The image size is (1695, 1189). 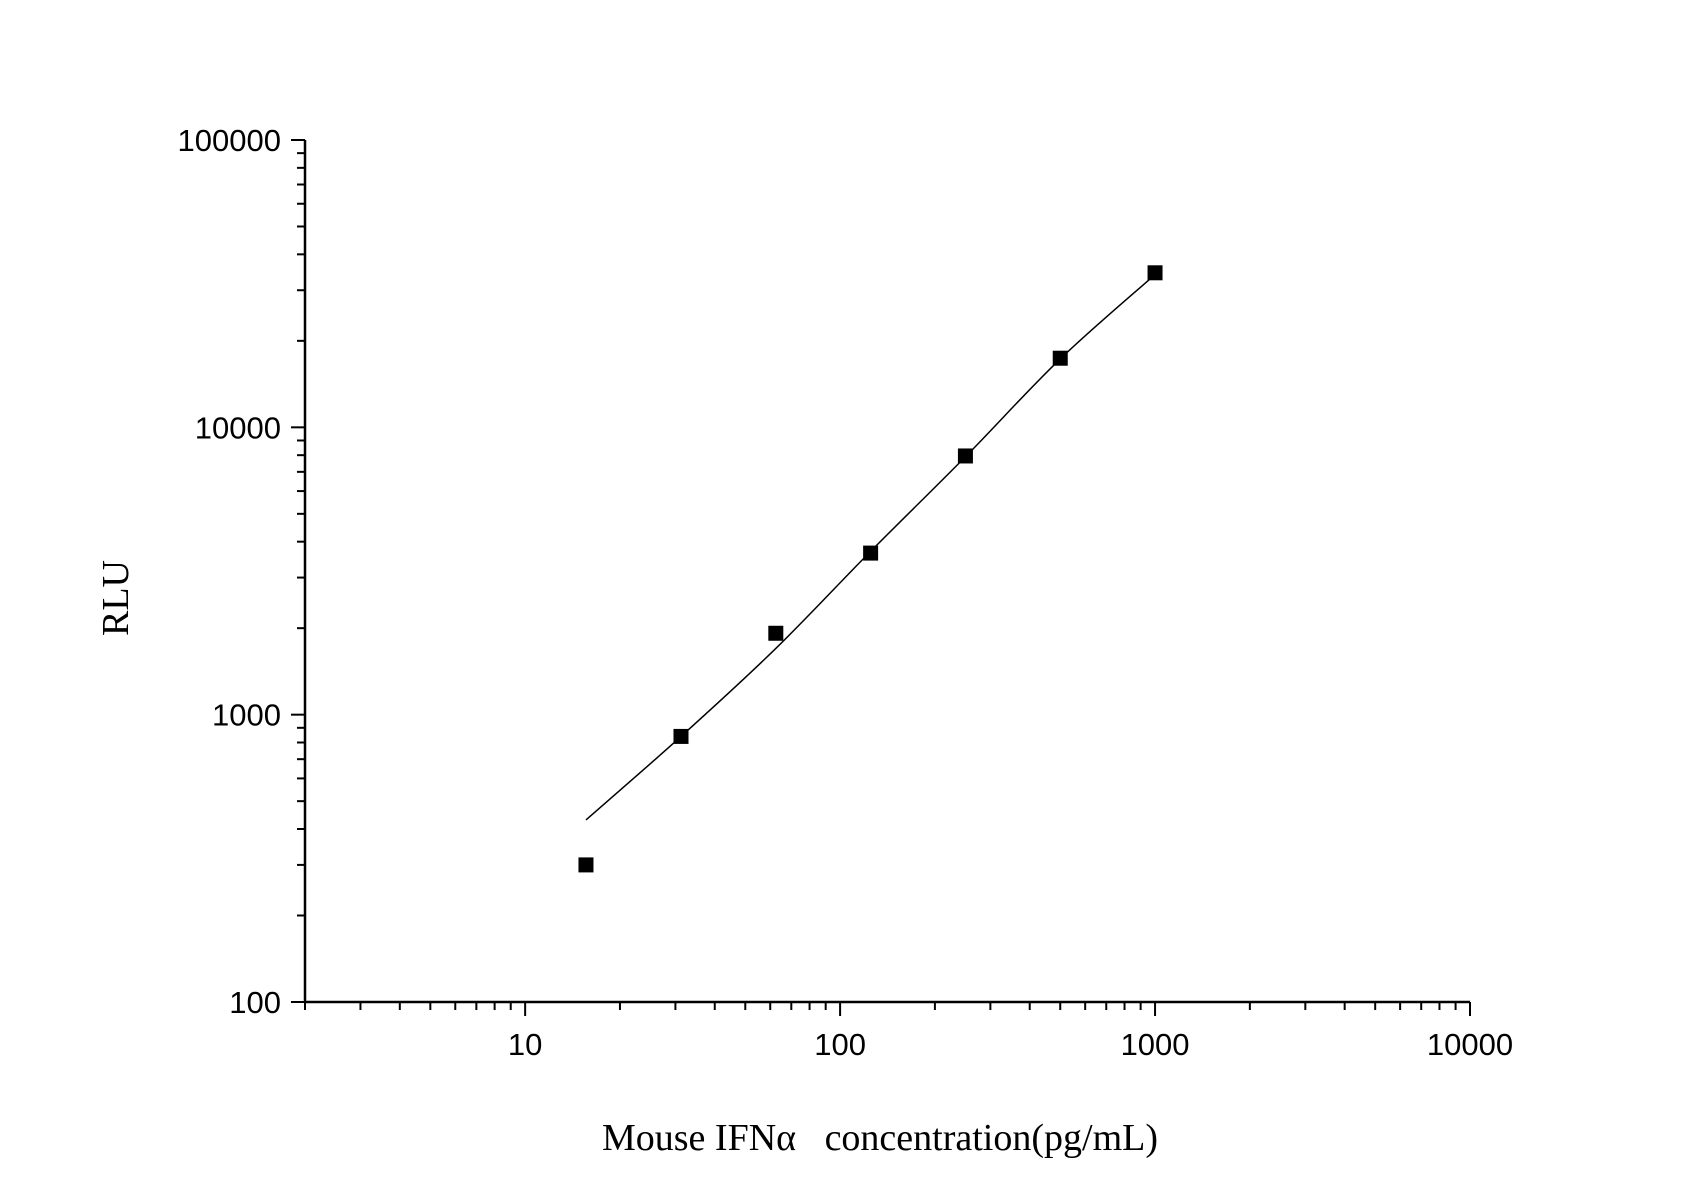 I want to click on y-axis-title: RLU, so click(x=116, y=598).